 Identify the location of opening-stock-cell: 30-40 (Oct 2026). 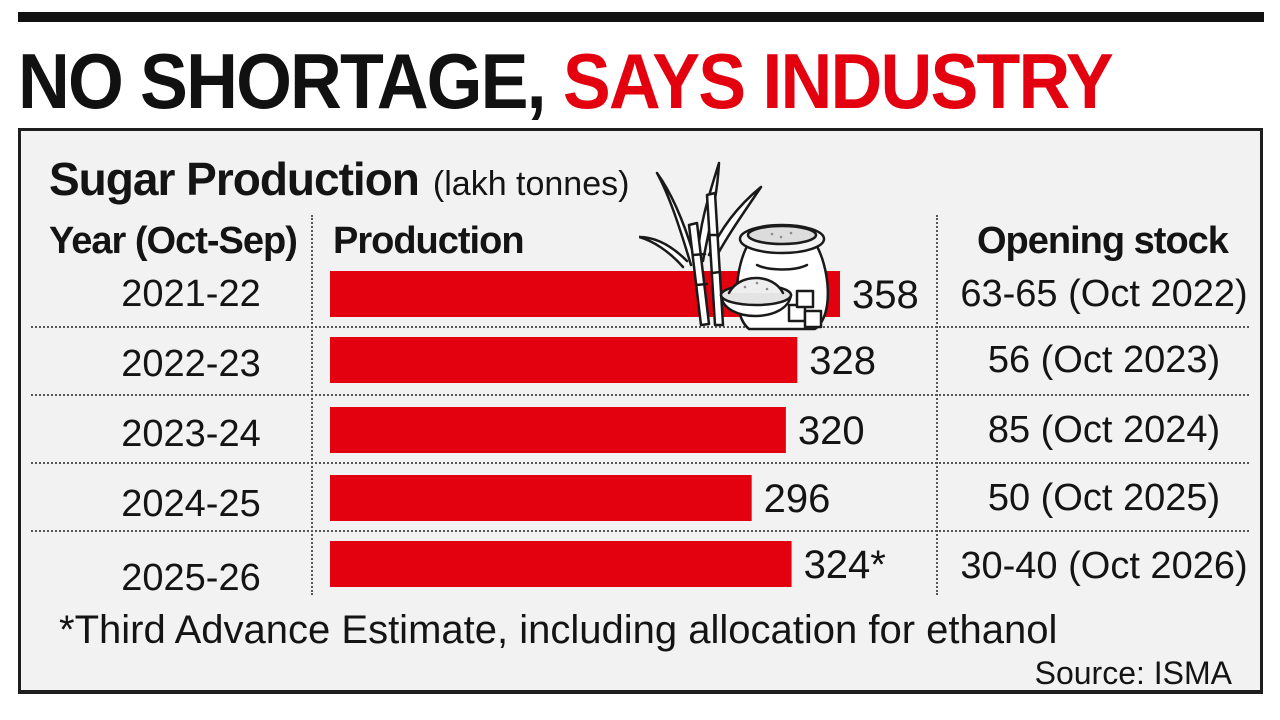
(1104, 566).